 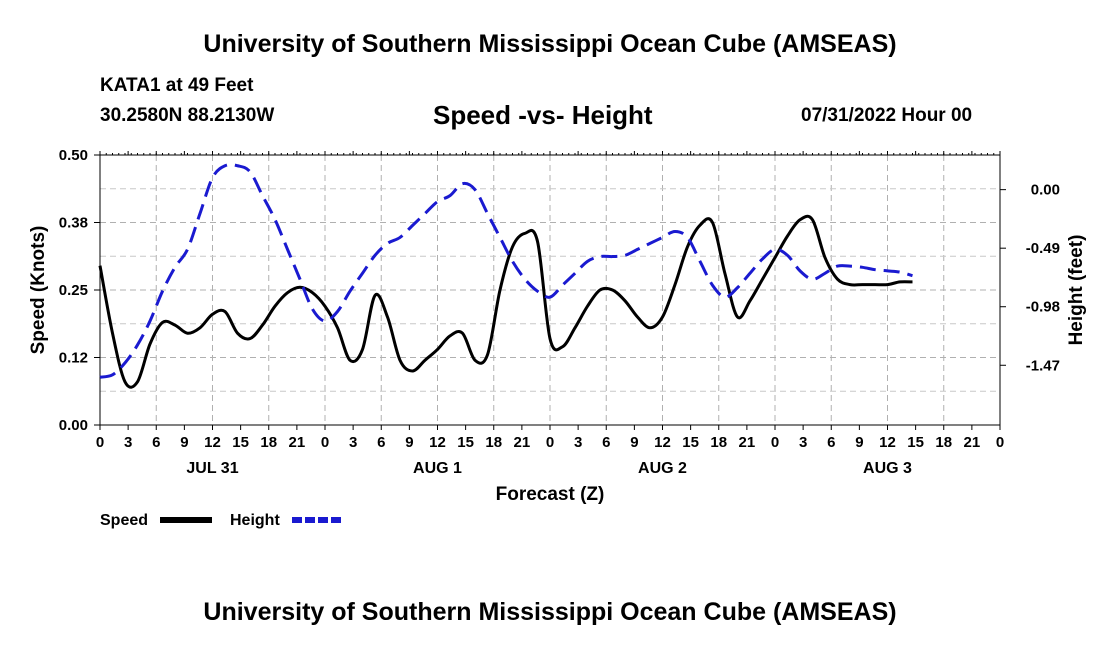 What do you see at coordinates (177, 85) in the screenshot?
I see `station-label: KATA1 at 49 Feet` at bounding box center [177, 85].